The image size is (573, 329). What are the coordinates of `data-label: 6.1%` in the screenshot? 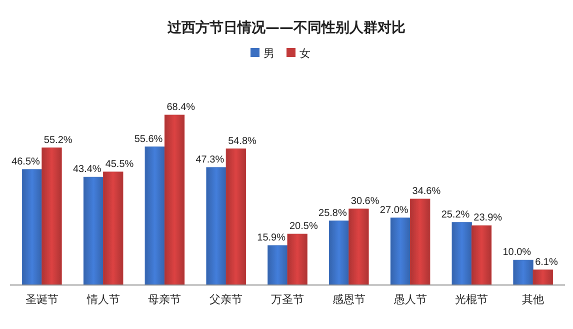 It's located at (546, 262).